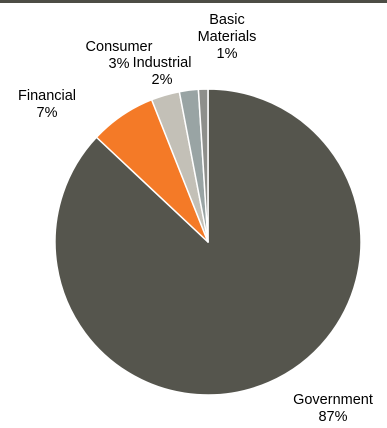 The width and height of the screenshot is (387, 428). I want to click on pie-slice-basic-materials, so click(203, 165).